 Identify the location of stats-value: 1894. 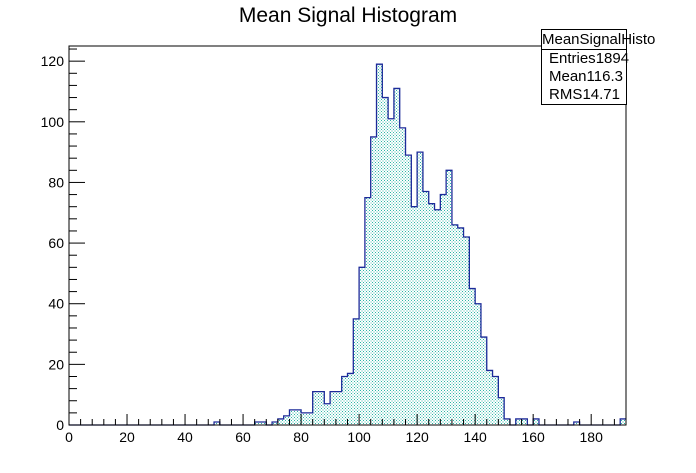
(612, 58).